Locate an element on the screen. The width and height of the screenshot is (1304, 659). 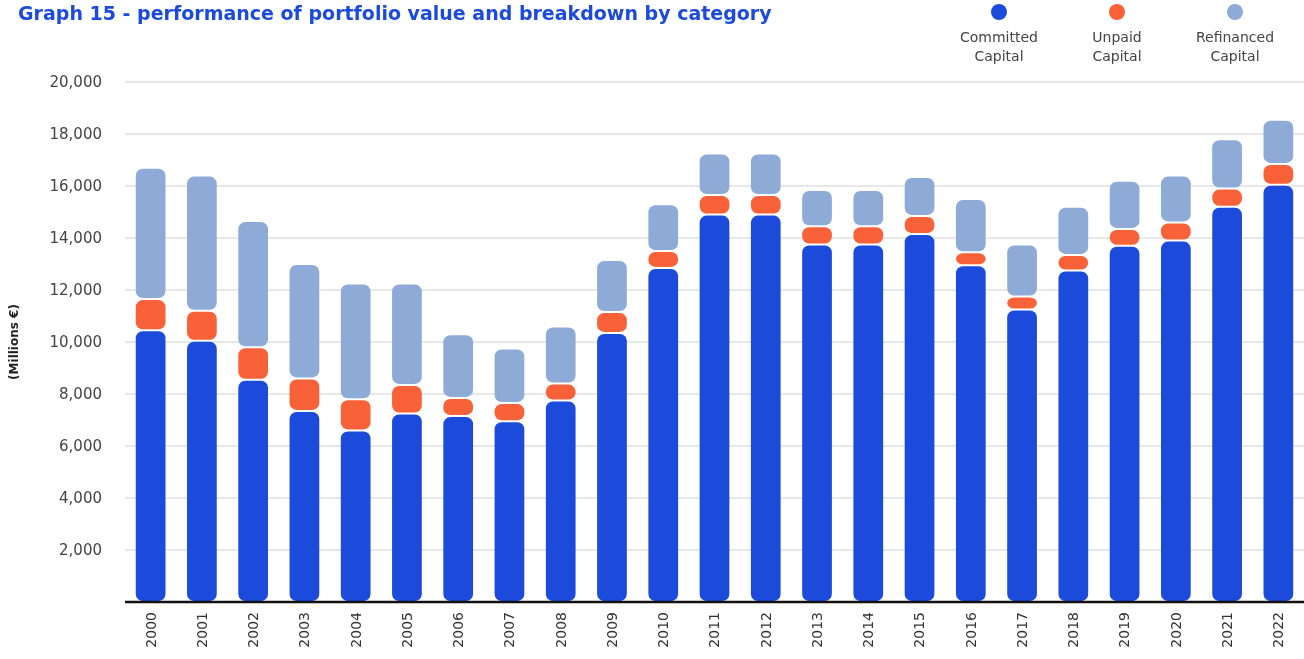
x-tick-label: 2010 is located at coordinates (663, 630).